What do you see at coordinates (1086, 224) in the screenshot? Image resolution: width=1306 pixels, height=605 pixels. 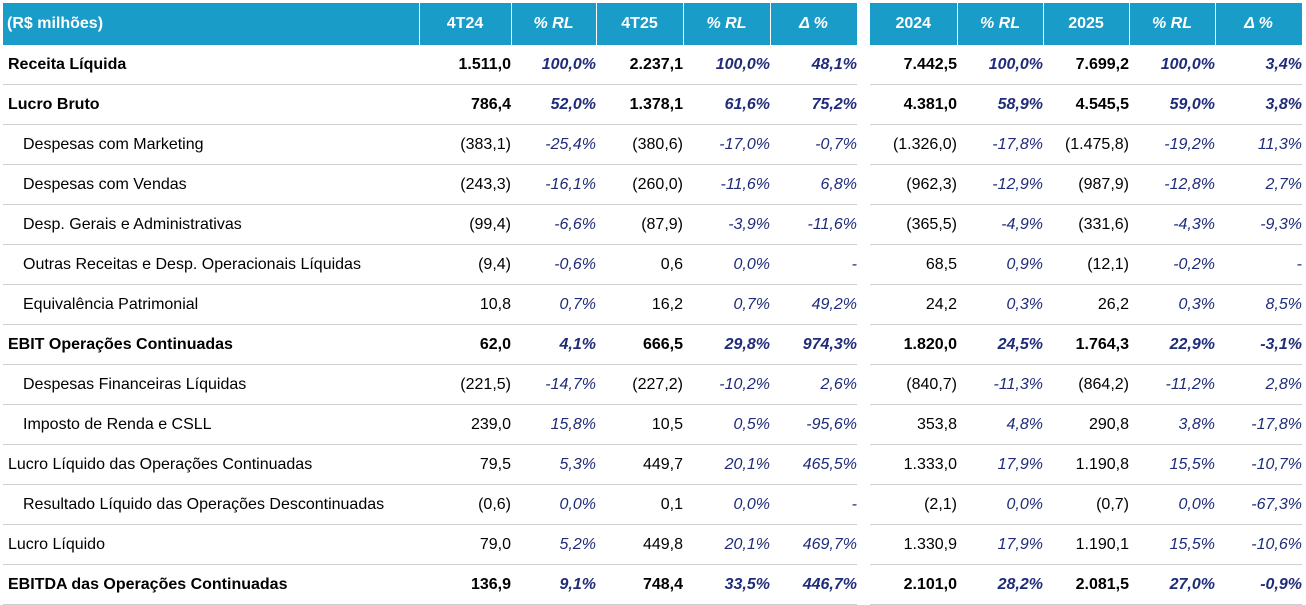 I see `value-cell: (331,6)` at bounding box center [1086, 224].